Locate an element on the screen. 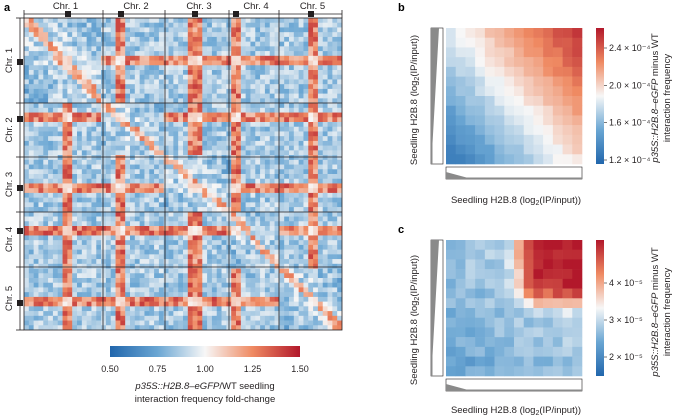 The image size is (685, 419). left-marginal-distribution is located at coordinates (435, 96).